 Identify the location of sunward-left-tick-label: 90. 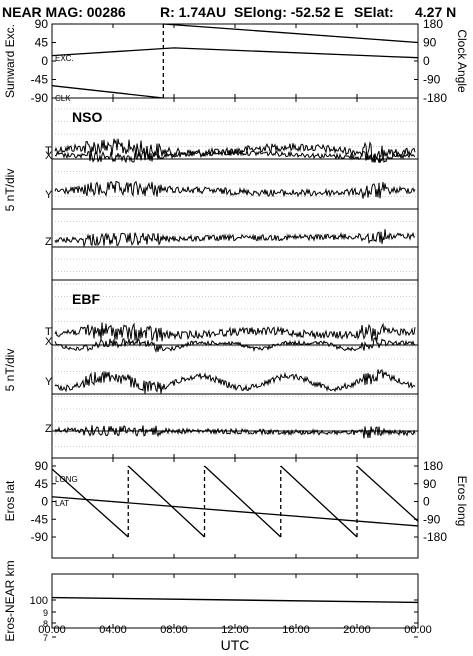
(42, 24).